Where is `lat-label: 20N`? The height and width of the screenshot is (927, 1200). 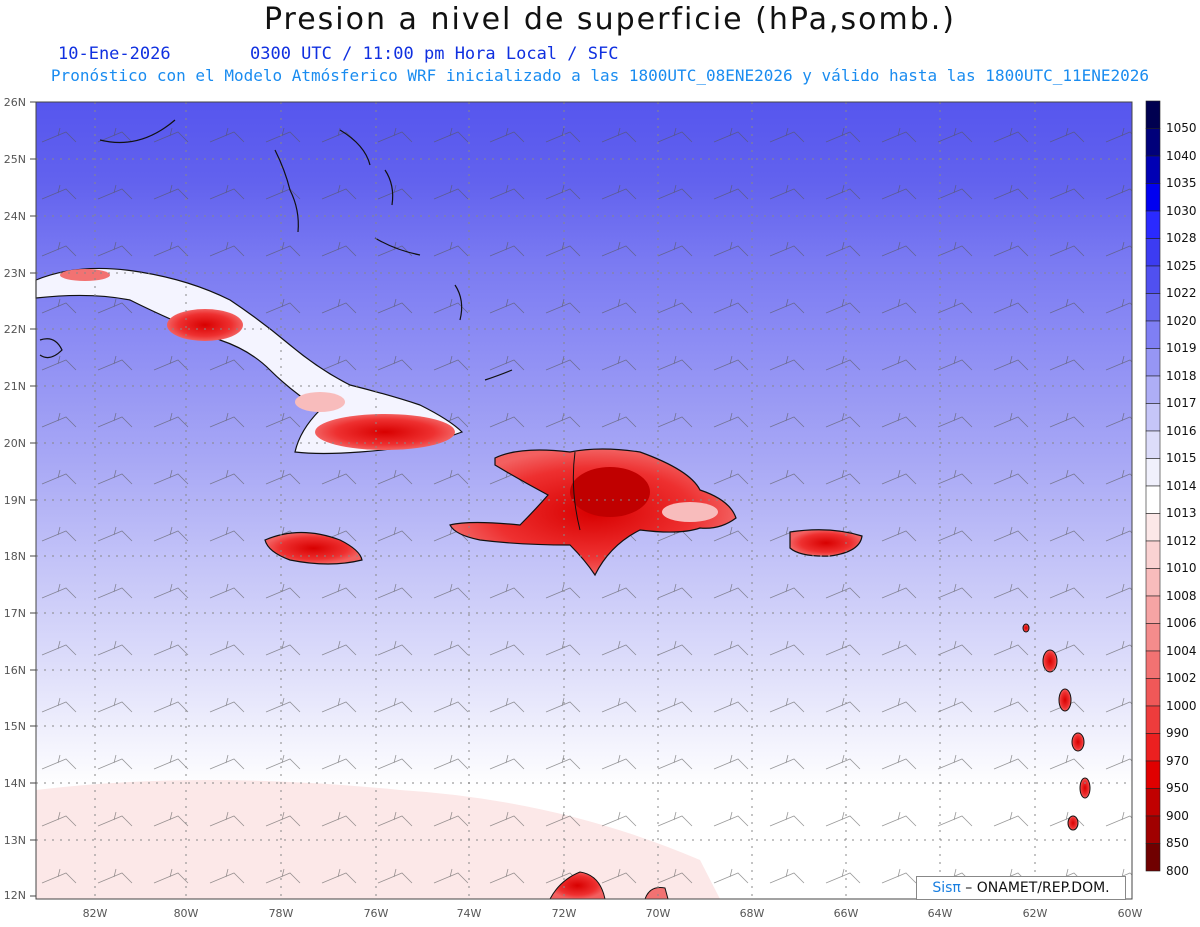
lat-label: 20N is located at coordinates (15, 443).